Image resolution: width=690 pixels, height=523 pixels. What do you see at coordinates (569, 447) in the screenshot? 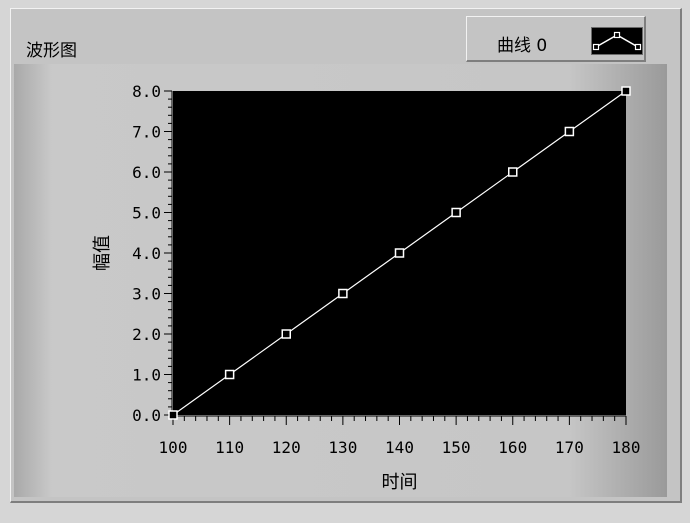
I see `x-tick-label: 170` at bounding box center [569, 447].